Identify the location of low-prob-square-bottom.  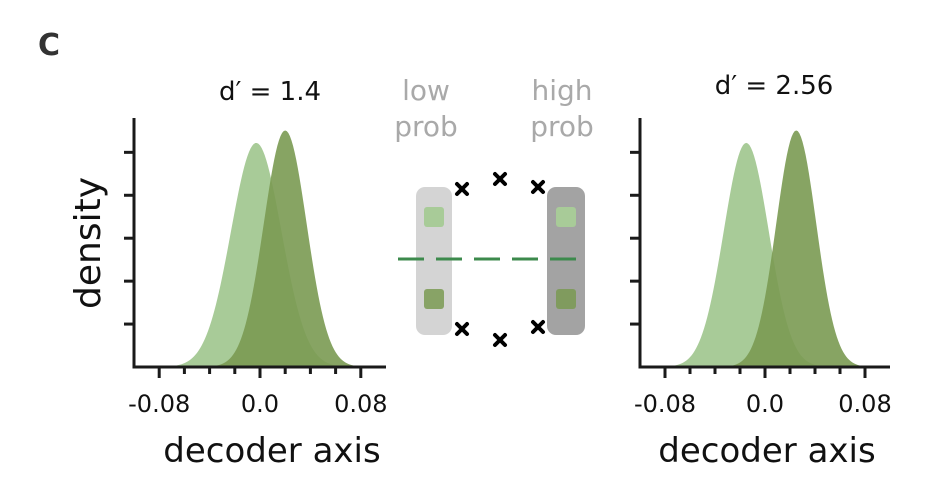
(434, 299).